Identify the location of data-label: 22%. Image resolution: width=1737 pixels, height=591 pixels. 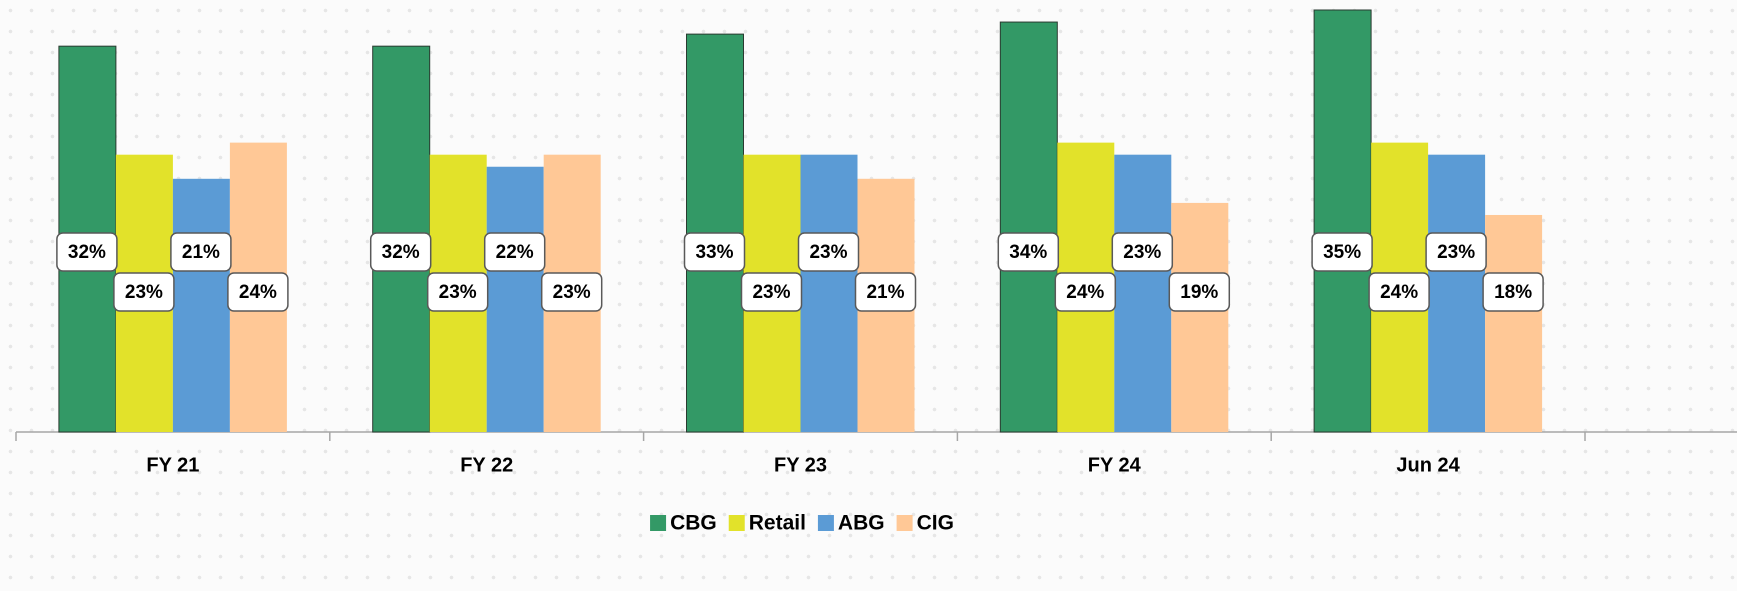
(515, 252).